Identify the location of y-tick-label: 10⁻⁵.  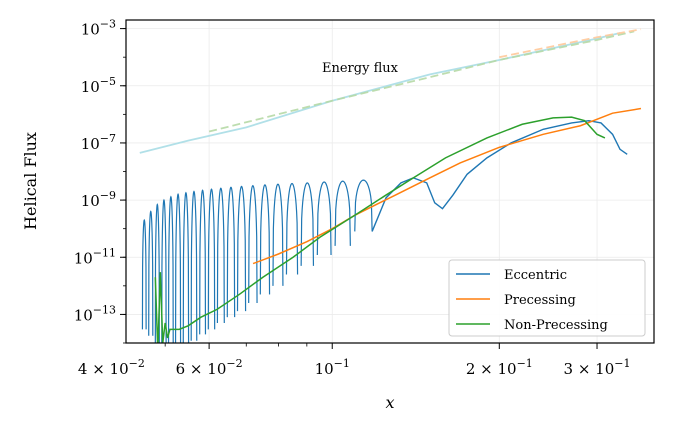
(98, 85).